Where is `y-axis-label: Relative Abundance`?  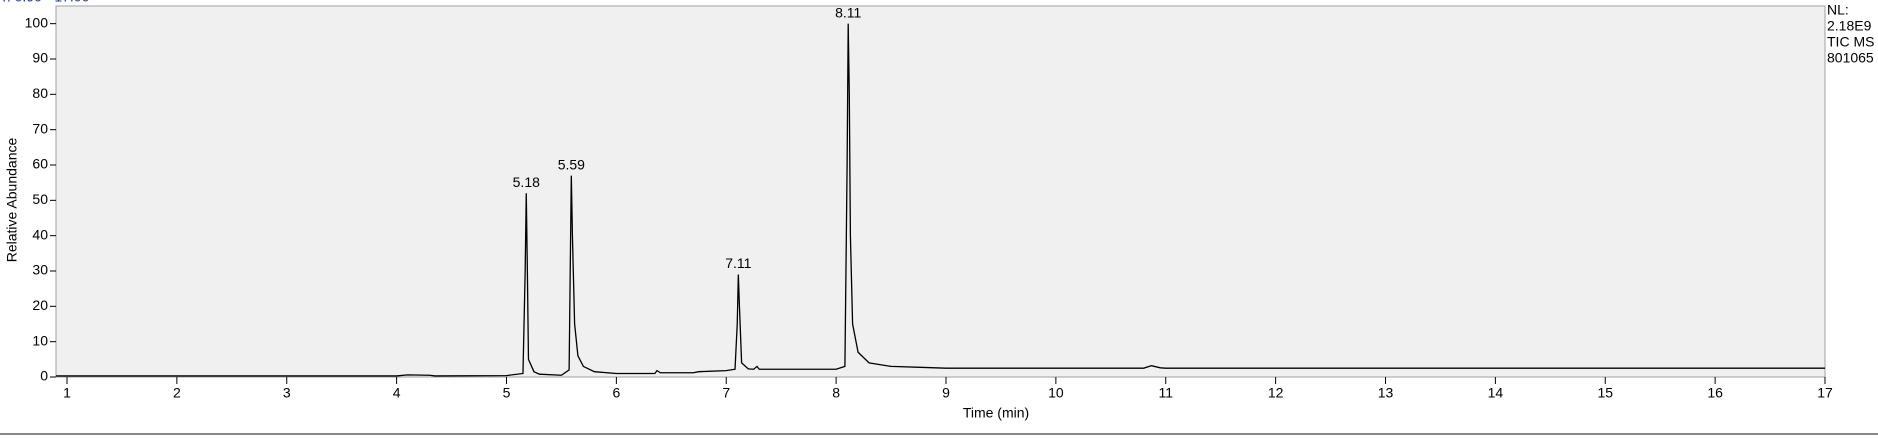
y-axis-label: Relative Abundance is located at coordinates (12, 200).